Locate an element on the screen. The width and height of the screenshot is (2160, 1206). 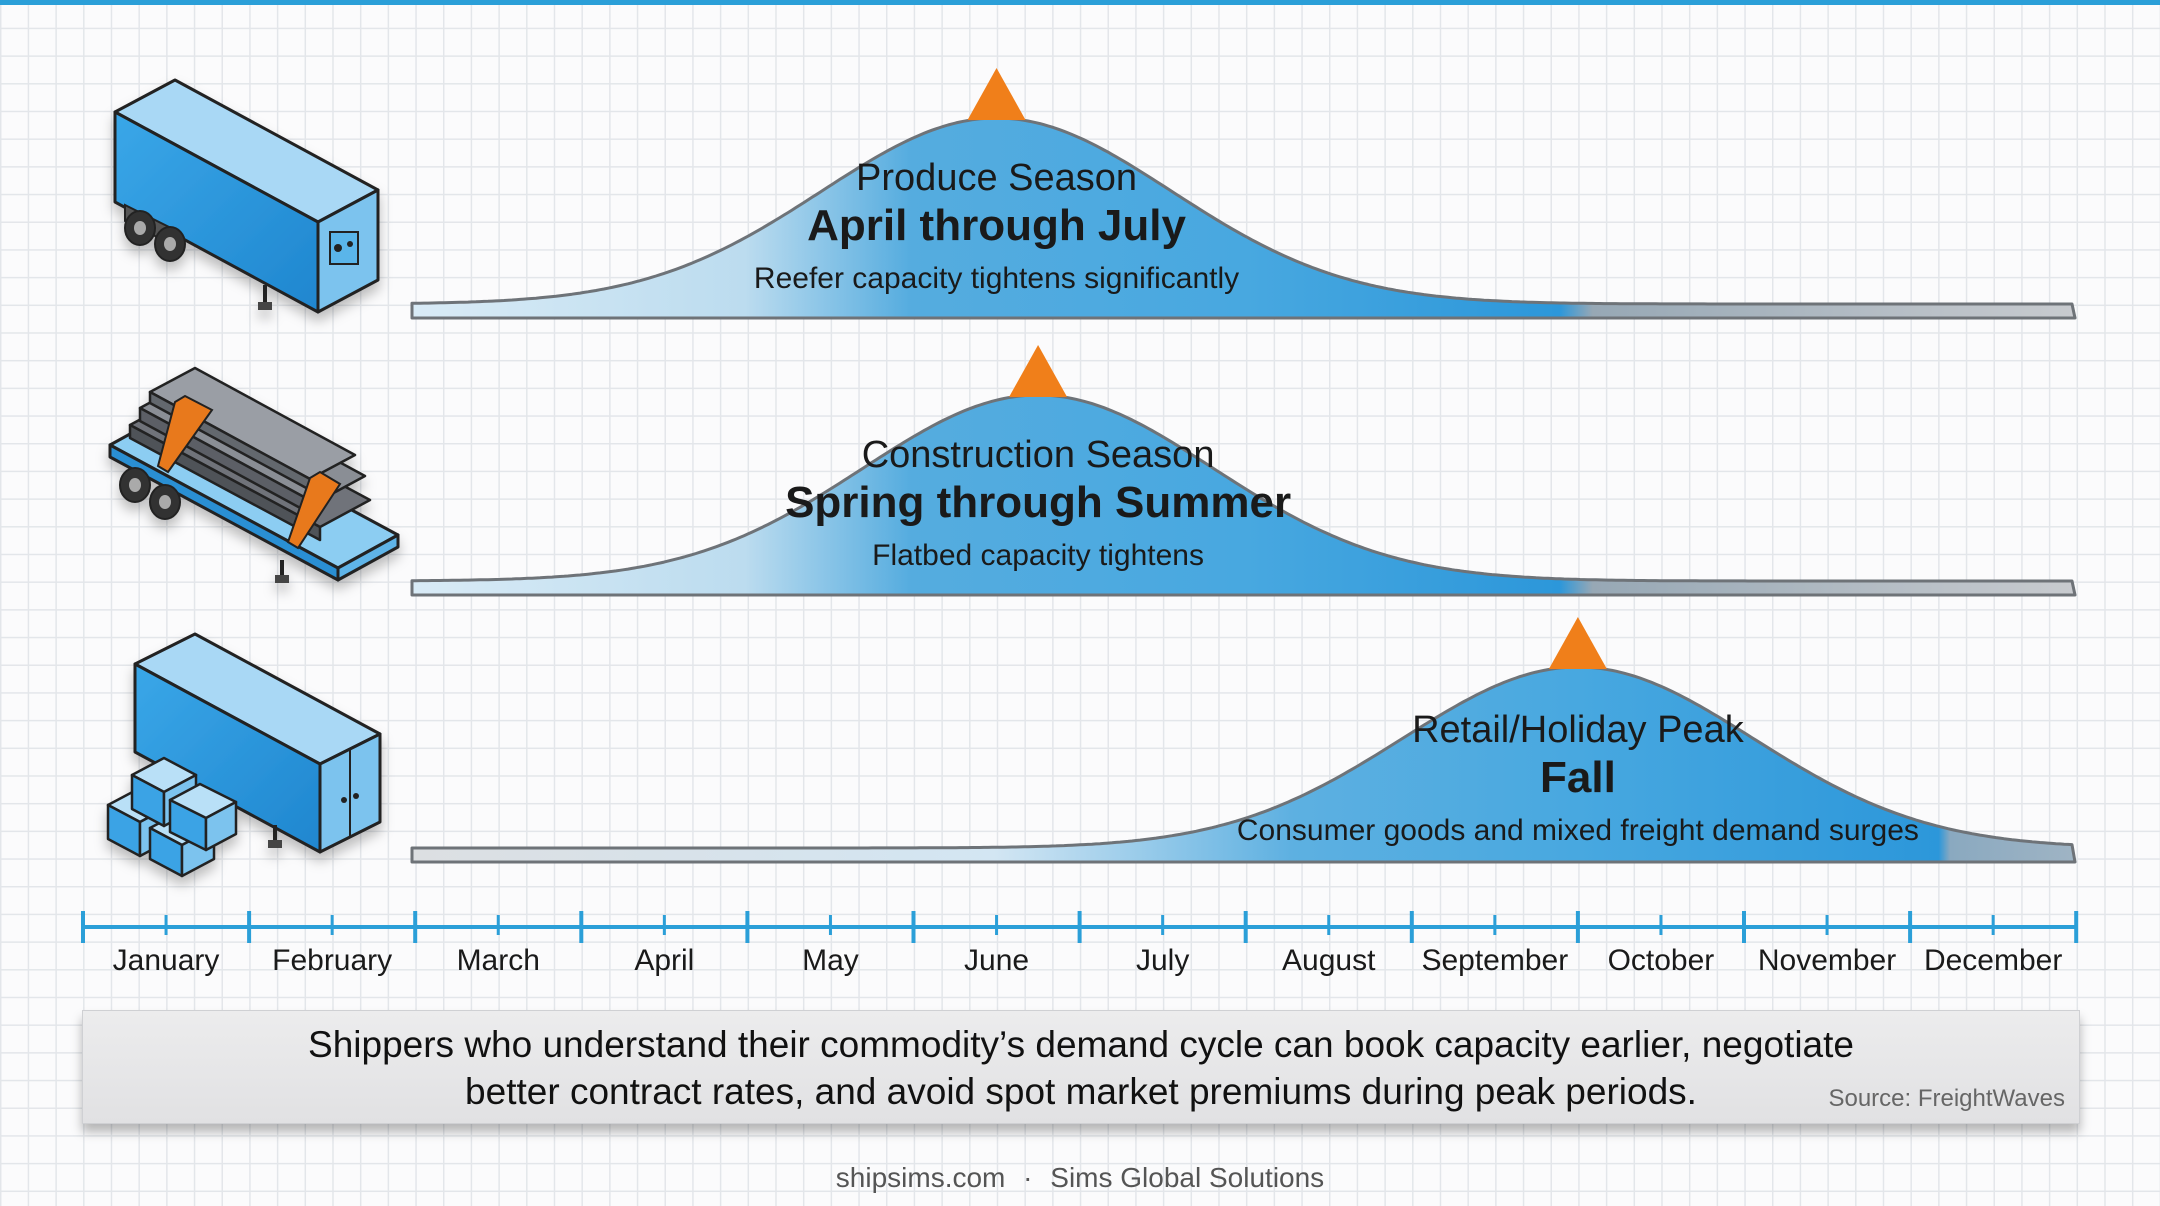
month-label-november: November is located at coordinates (1827, 960).